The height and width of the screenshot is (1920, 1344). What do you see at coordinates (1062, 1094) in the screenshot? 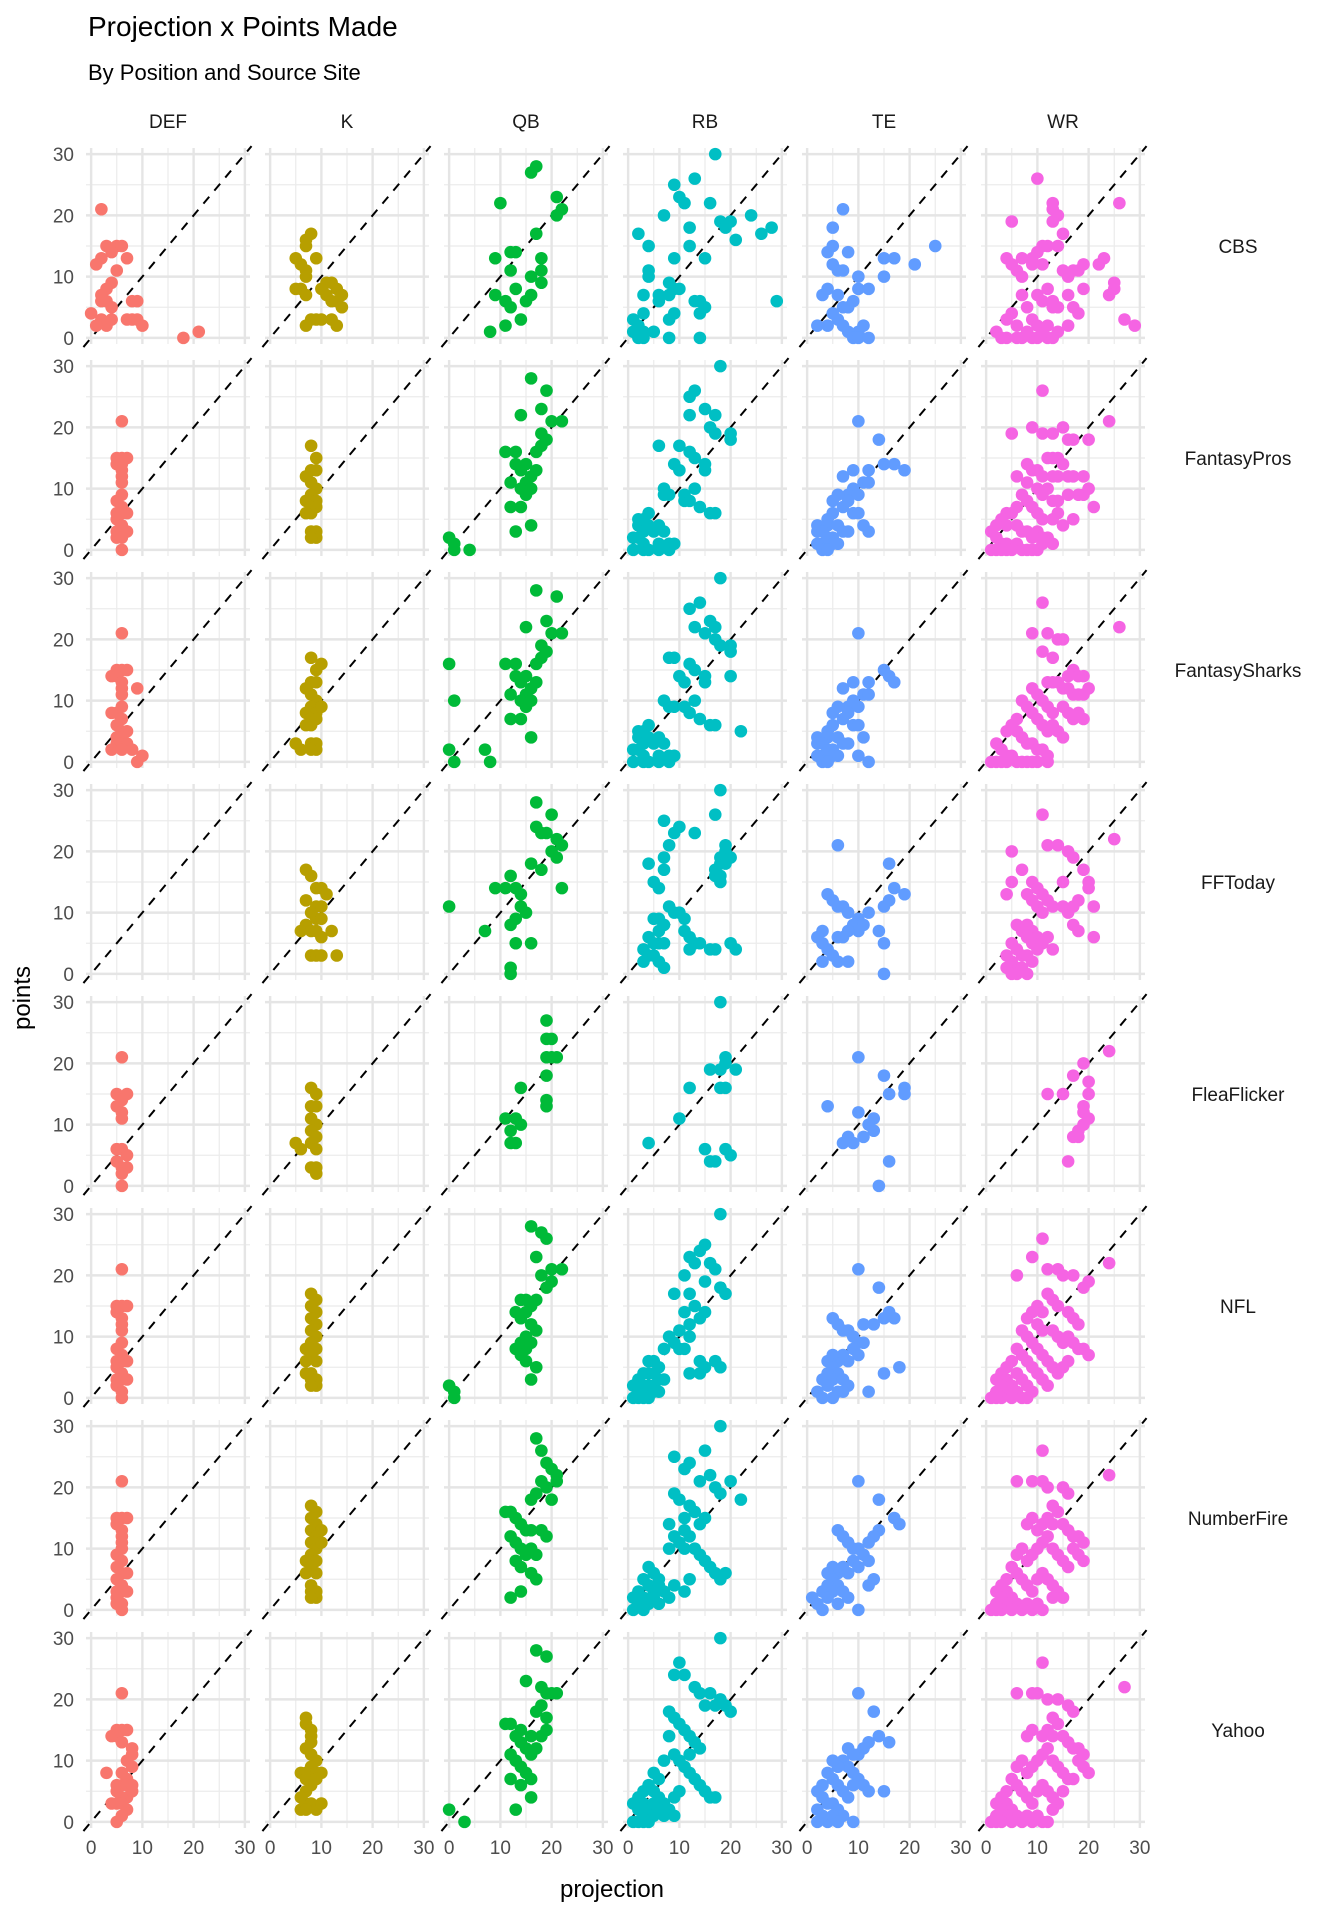
I see `panel-FleaFlicker-WR` at bounding box center [1062, 1094].